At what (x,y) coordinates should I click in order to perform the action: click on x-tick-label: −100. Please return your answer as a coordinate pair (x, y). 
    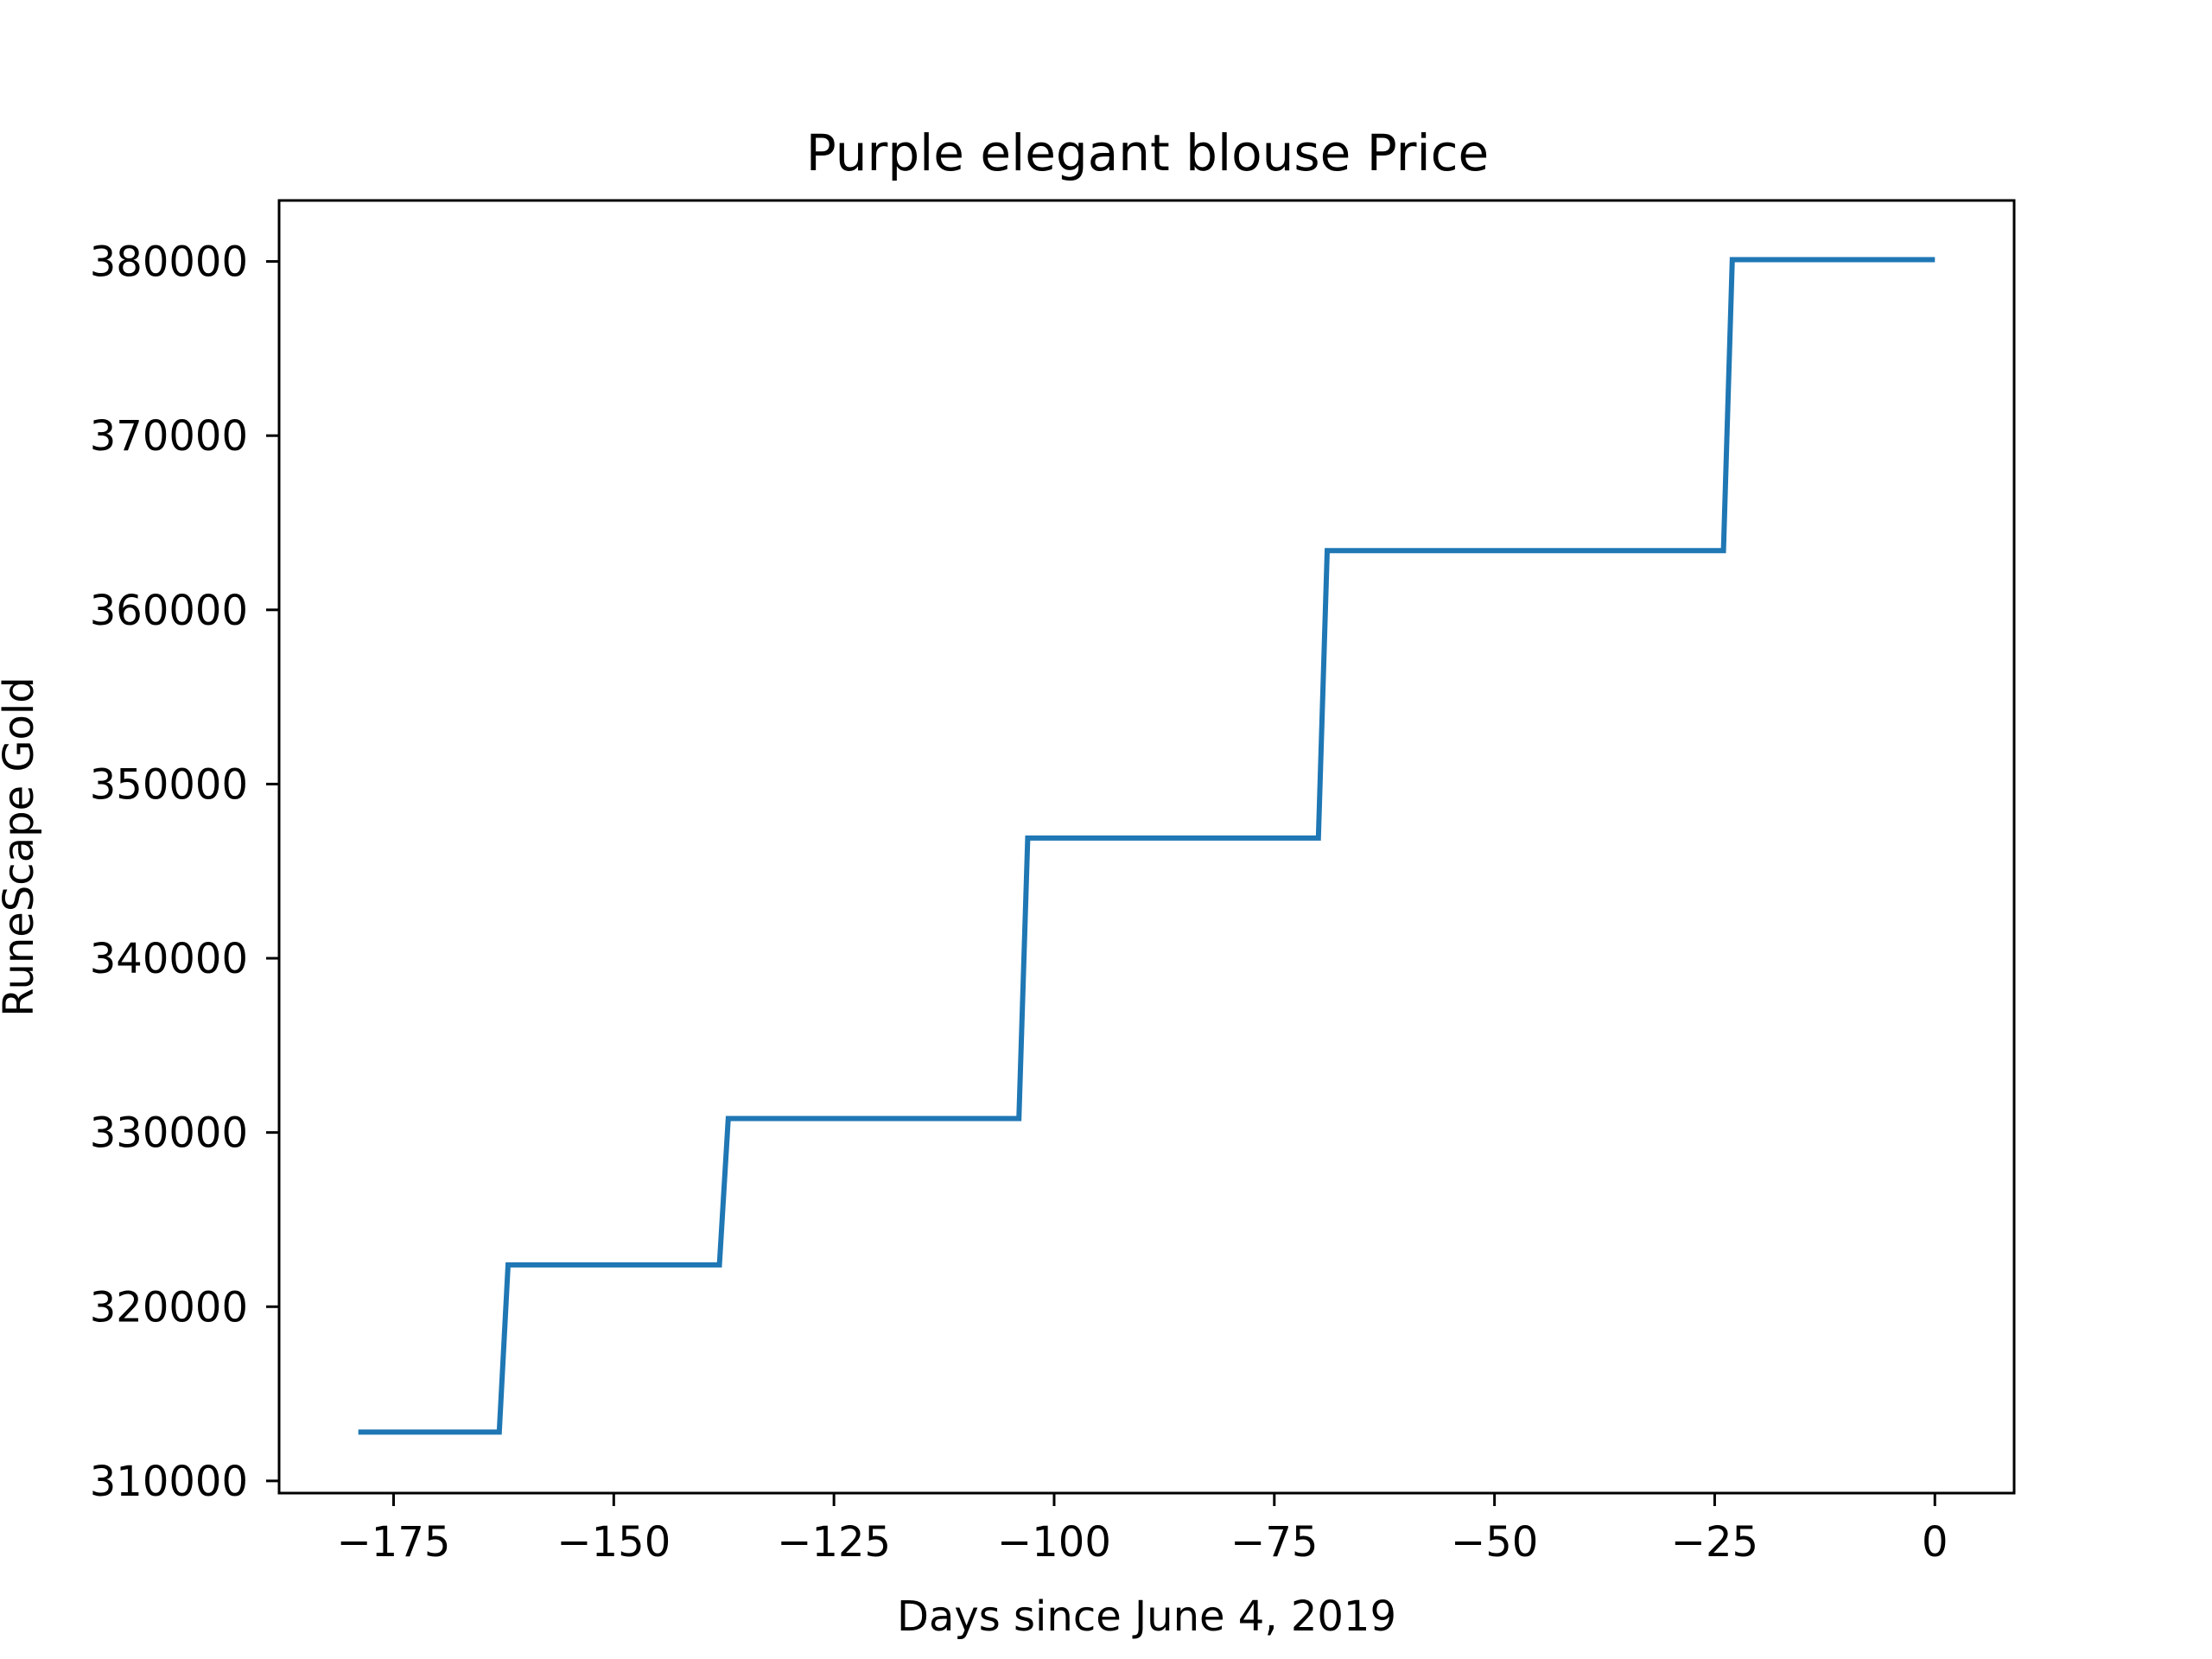
    Looking at the image, I should click on (1054, 1542).